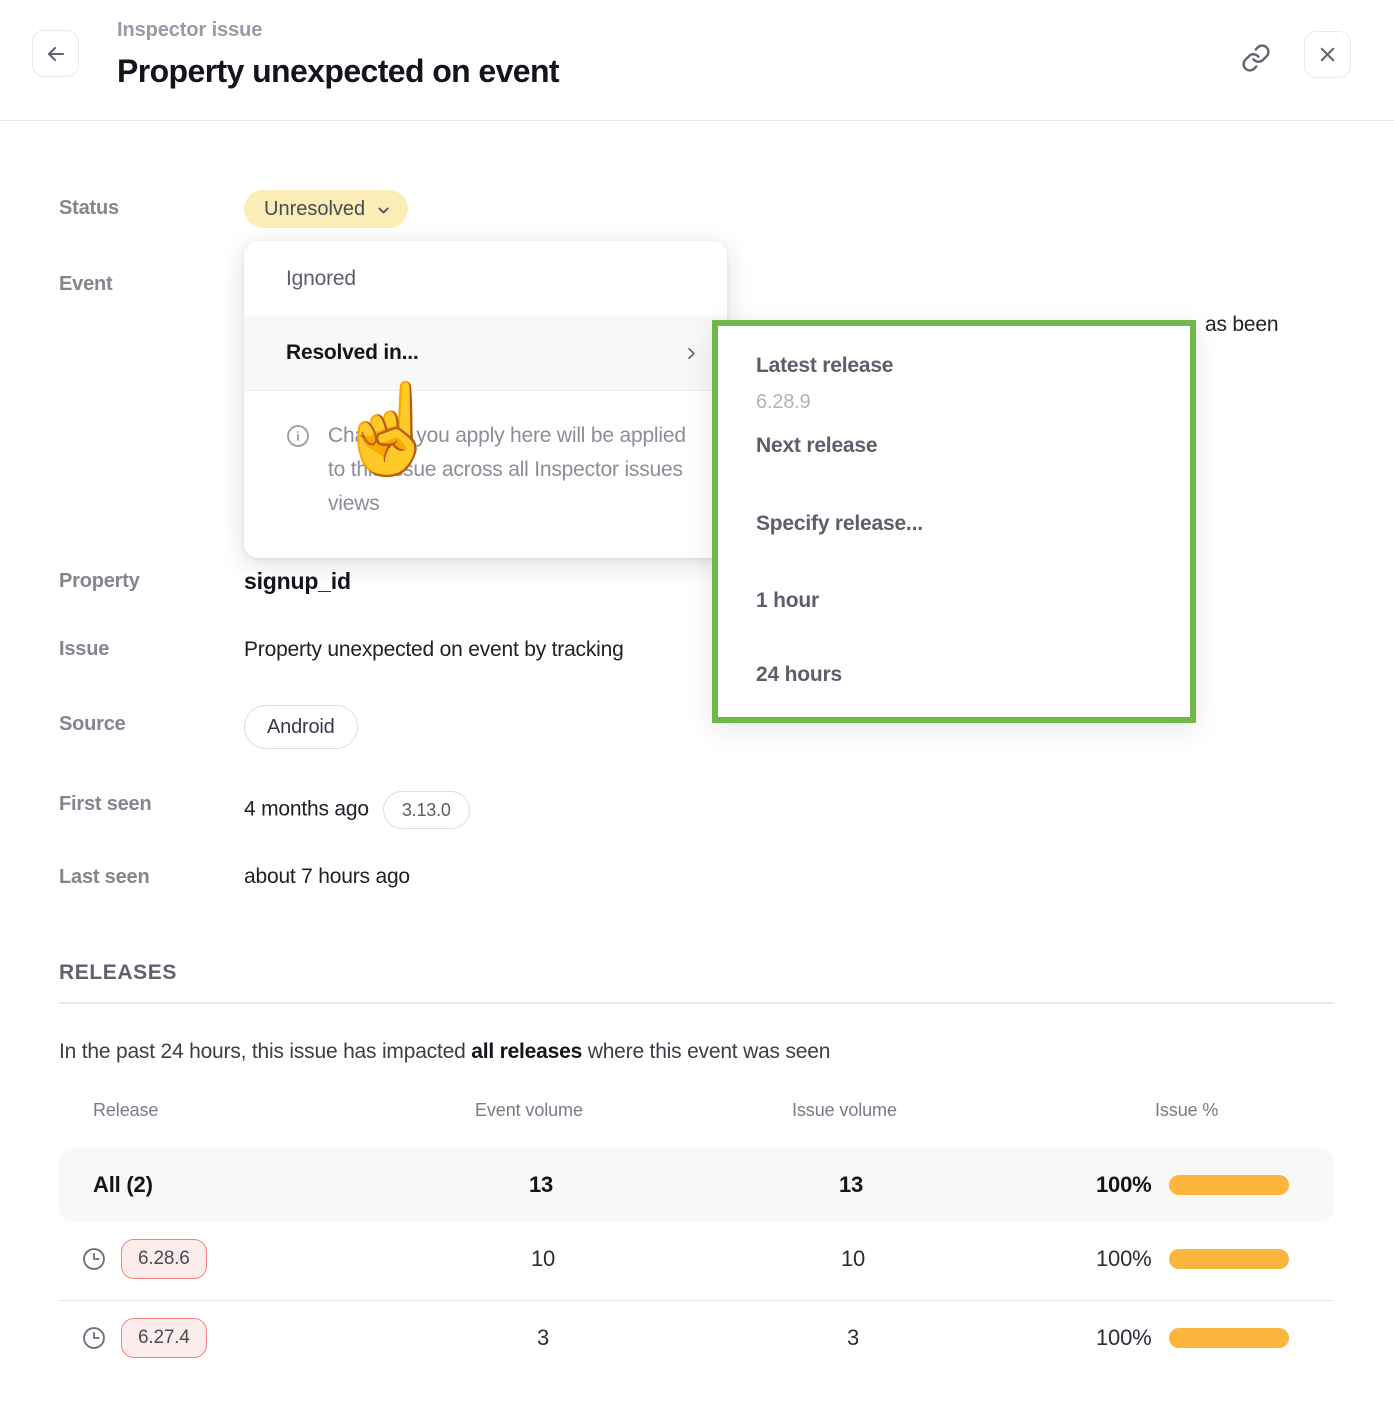 The height and width of the screenshot is (1410, 1394). What do you see at coordinates (426, 810) in the screenshot?
I see `first-seen-version-chip: 3.13.0` at bounding box center [426, 810].